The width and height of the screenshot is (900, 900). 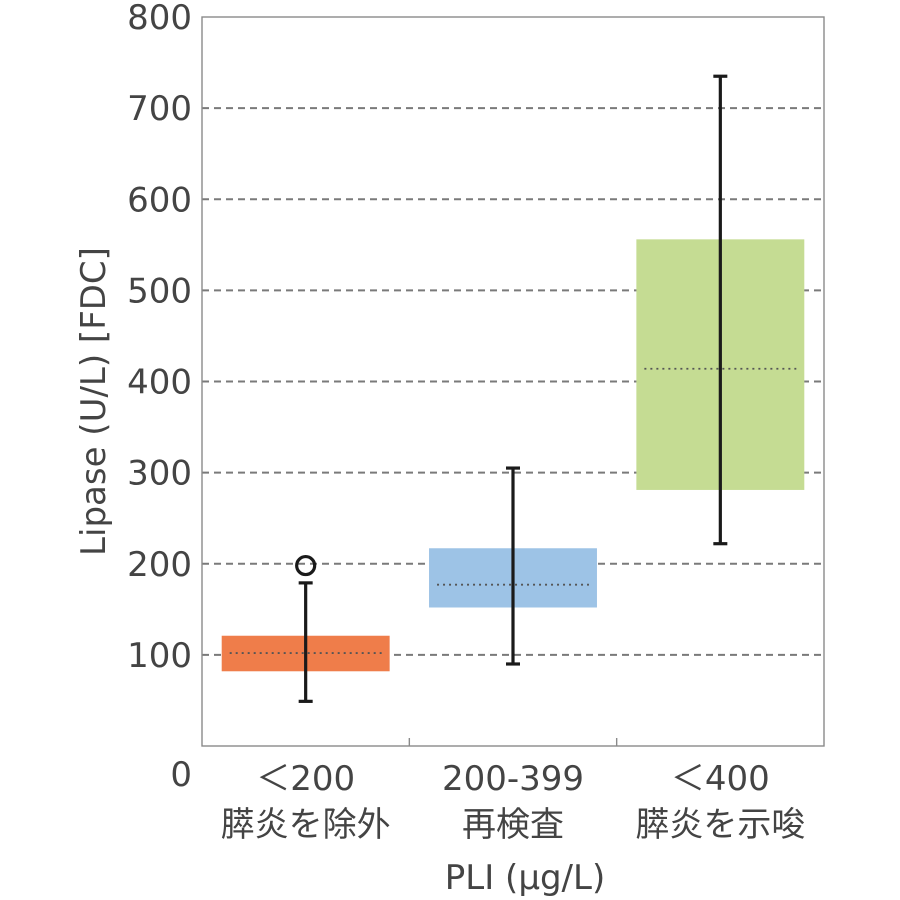 I want to click on y-tick-label: 200, so click(x=159, y=565).